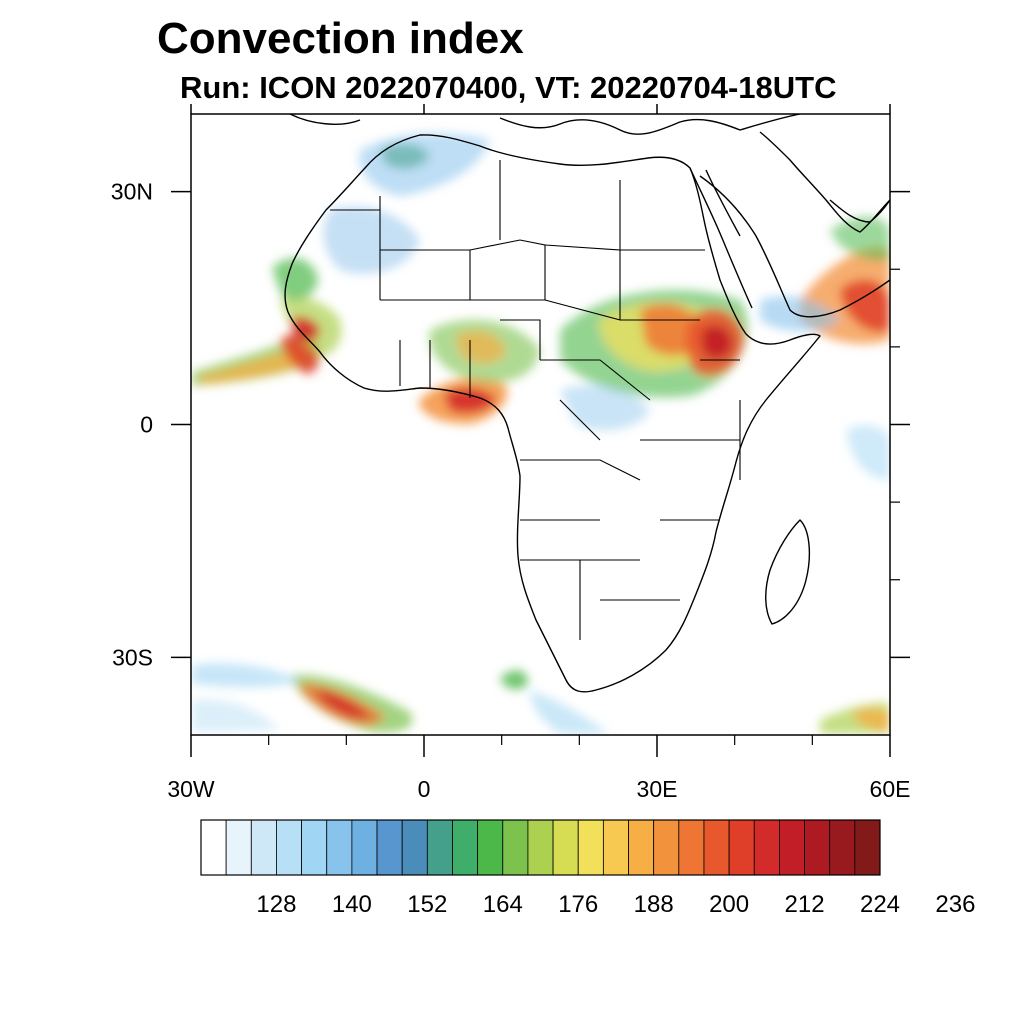 The height and width of the screenshot is (1024, 1024). What do you see at coordinates (955, 904) in the screenshot?
I see `colorbar-label: 236` at bounding box center [955, 904].